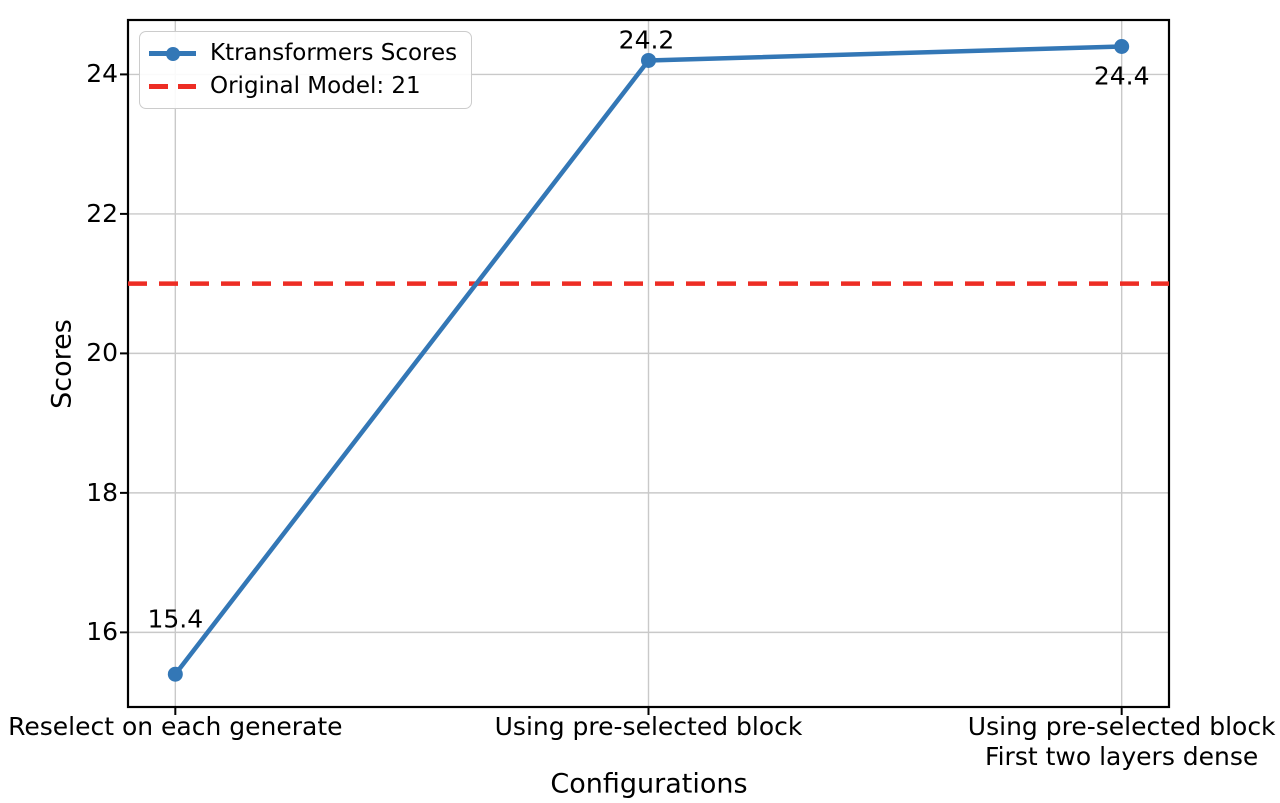  Describe the element at coordinates (102, 74) in the screenshot. I see `y-tick-label-24: 24` at that location.